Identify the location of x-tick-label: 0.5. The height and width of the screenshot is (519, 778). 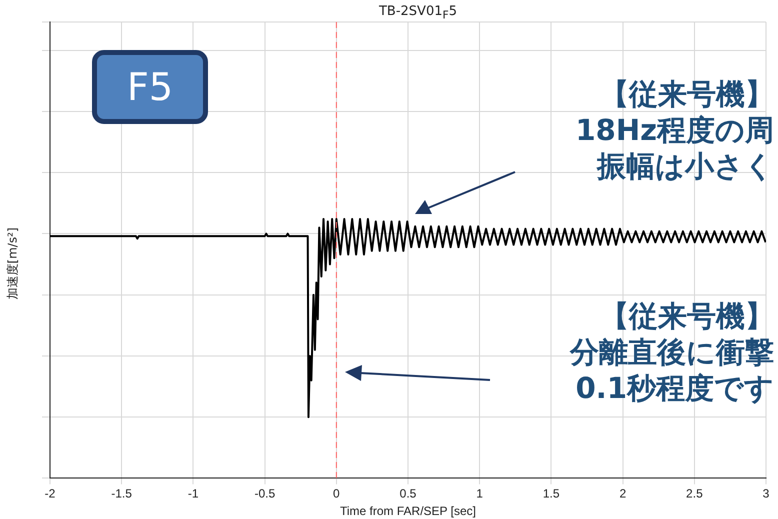
(408, 493).